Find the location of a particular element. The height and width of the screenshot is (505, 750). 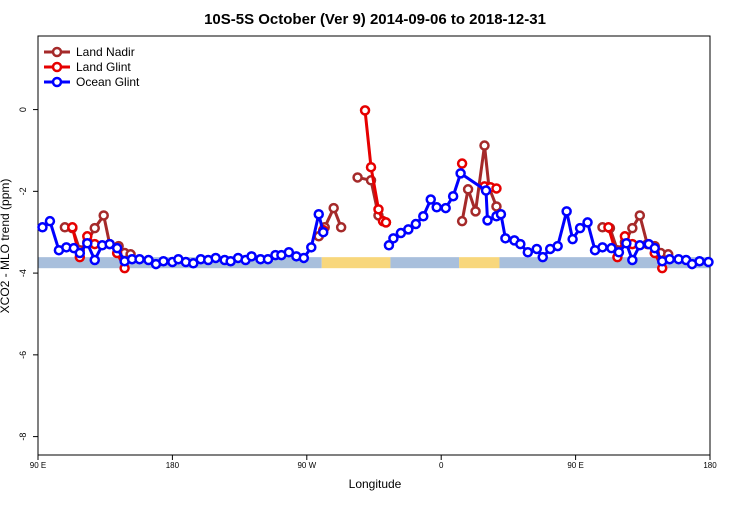

x-tick-label: 0 is located at coordinates (441, 465).